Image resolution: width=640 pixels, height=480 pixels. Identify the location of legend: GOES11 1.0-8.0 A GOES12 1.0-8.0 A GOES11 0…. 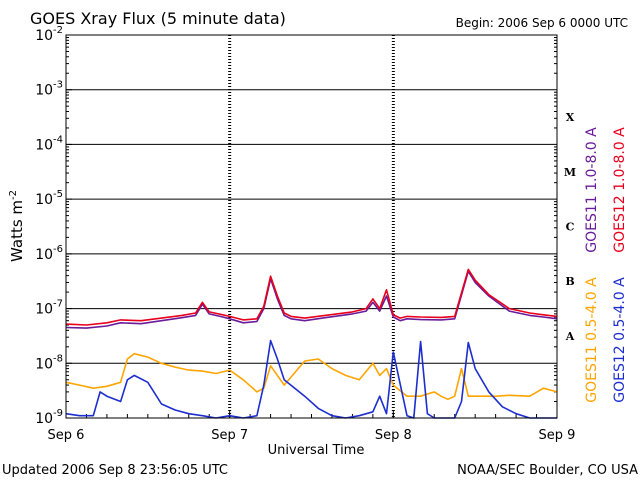
(606, 265).